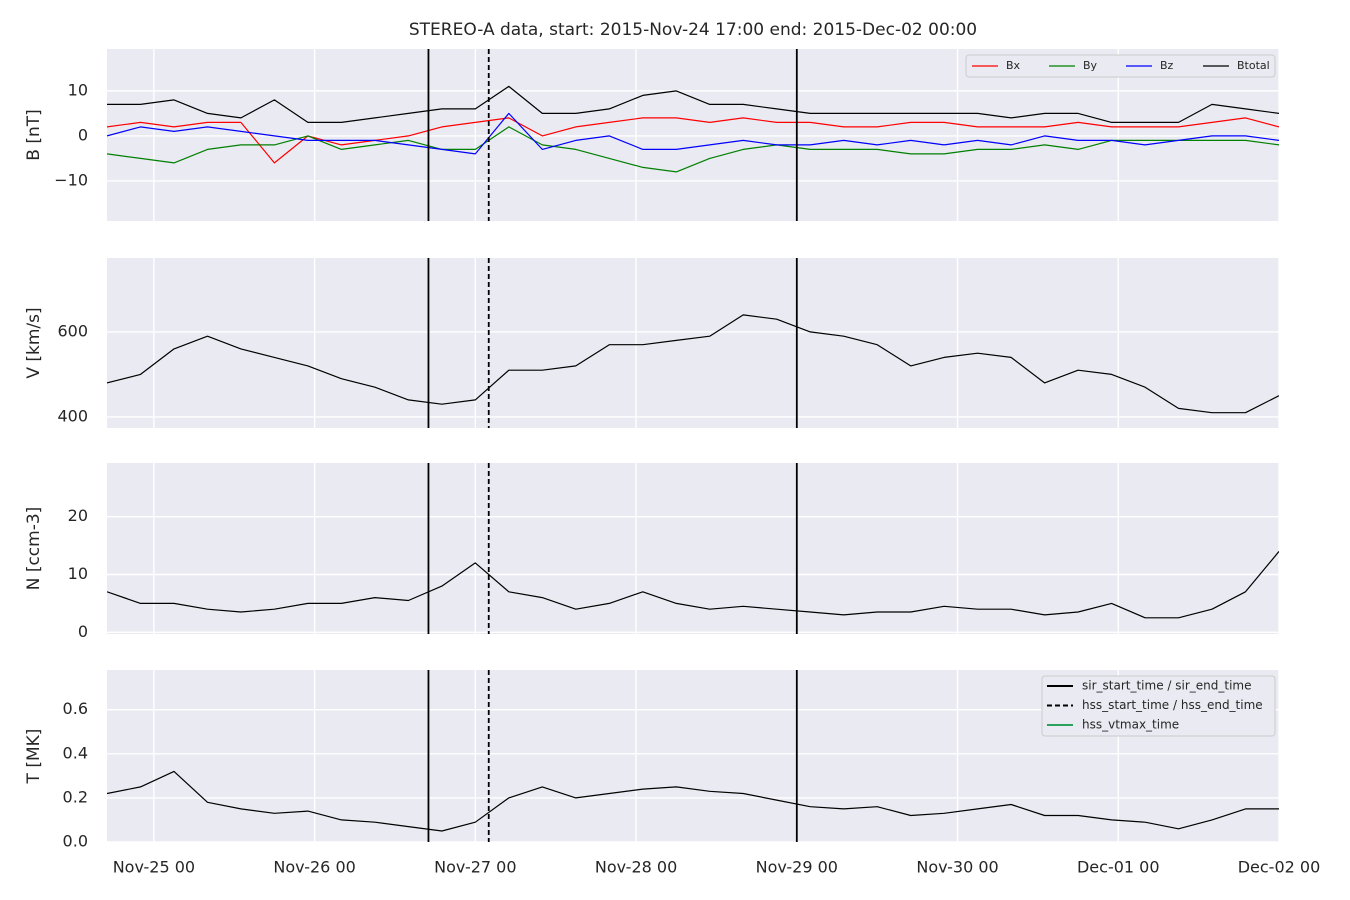 The height and width of the screenshot is (900, 1350). I want to click on y-tick-label: 0.6, so click(75, 708).